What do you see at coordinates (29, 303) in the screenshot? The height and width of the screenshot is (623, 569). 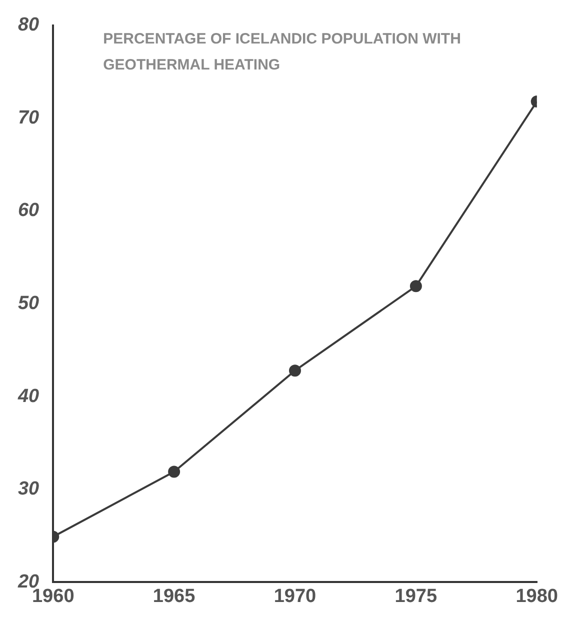 I see `y-tick-label: 50` at bounding box center [29, 303].